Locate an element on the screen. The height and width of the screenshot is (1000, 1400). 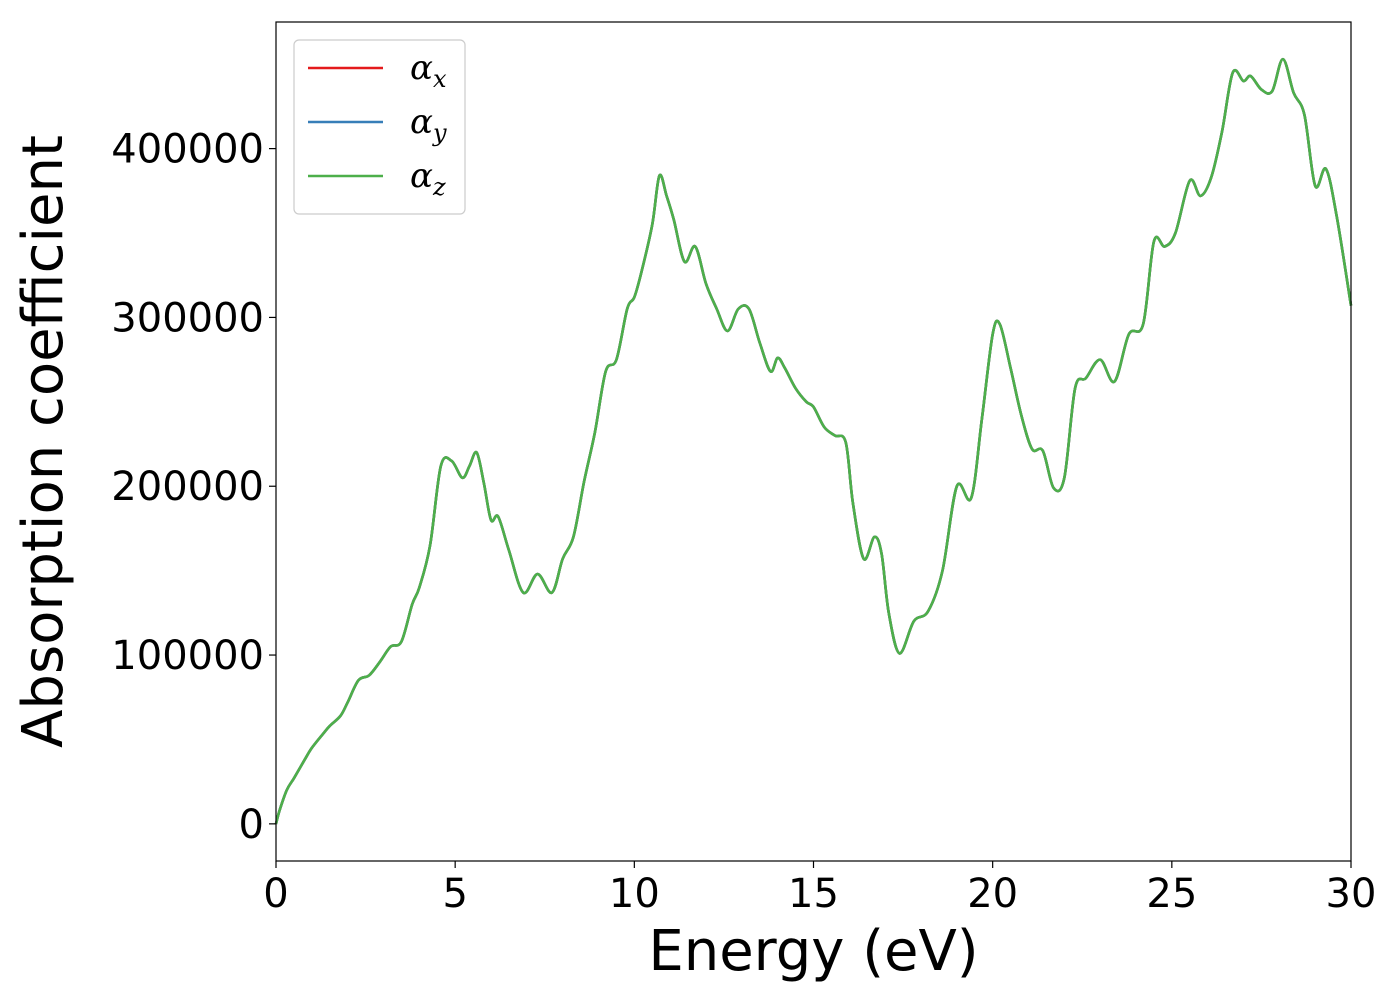
x-tick-label: 25 is located at coordinates (1171, 894).